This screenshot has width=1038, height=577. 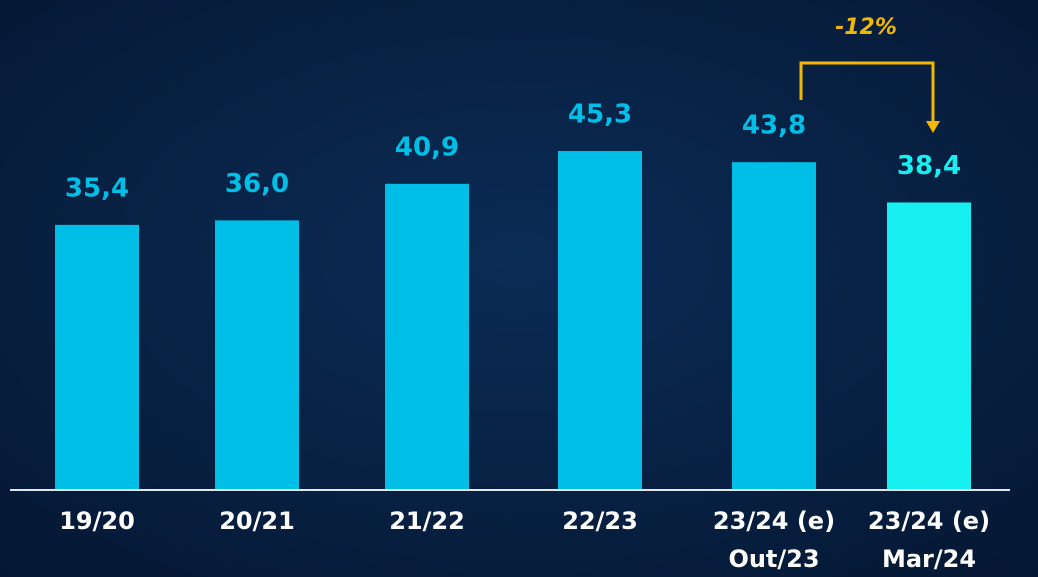 What do you see at coordinates (929, 559) in the screenshot?
I see `x-tick-label: Mar/24` at bounding box center [929, 559].